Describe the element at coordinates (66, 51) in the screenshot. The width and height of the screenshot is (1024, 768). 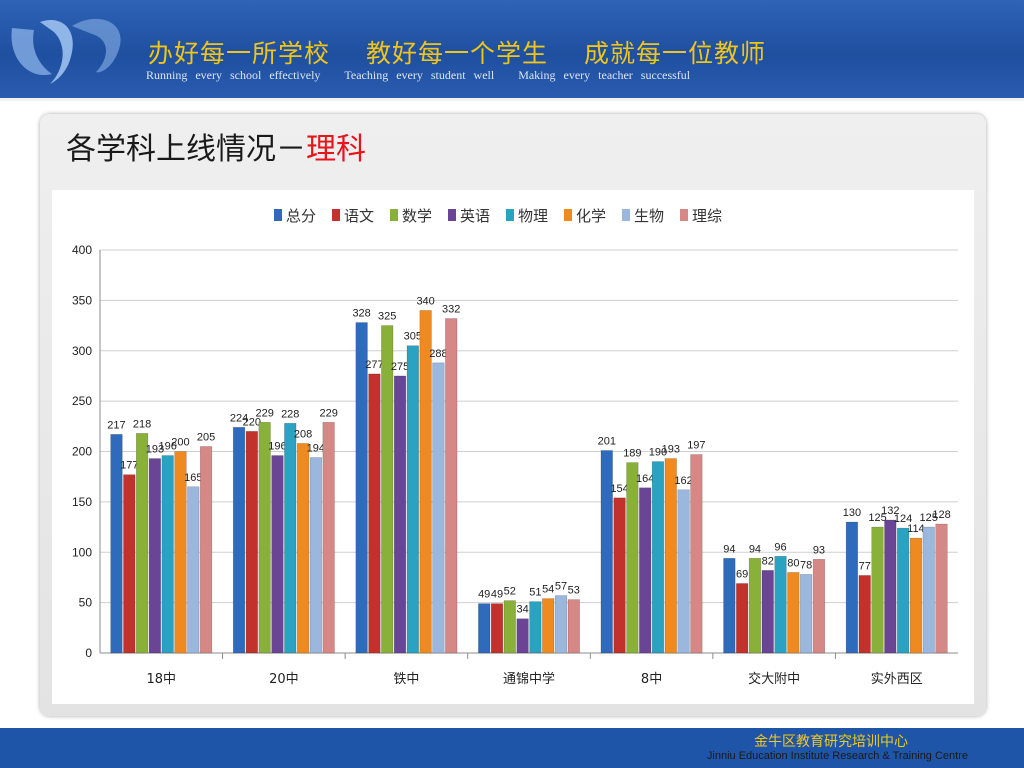
I see `logo-icon` at that location.